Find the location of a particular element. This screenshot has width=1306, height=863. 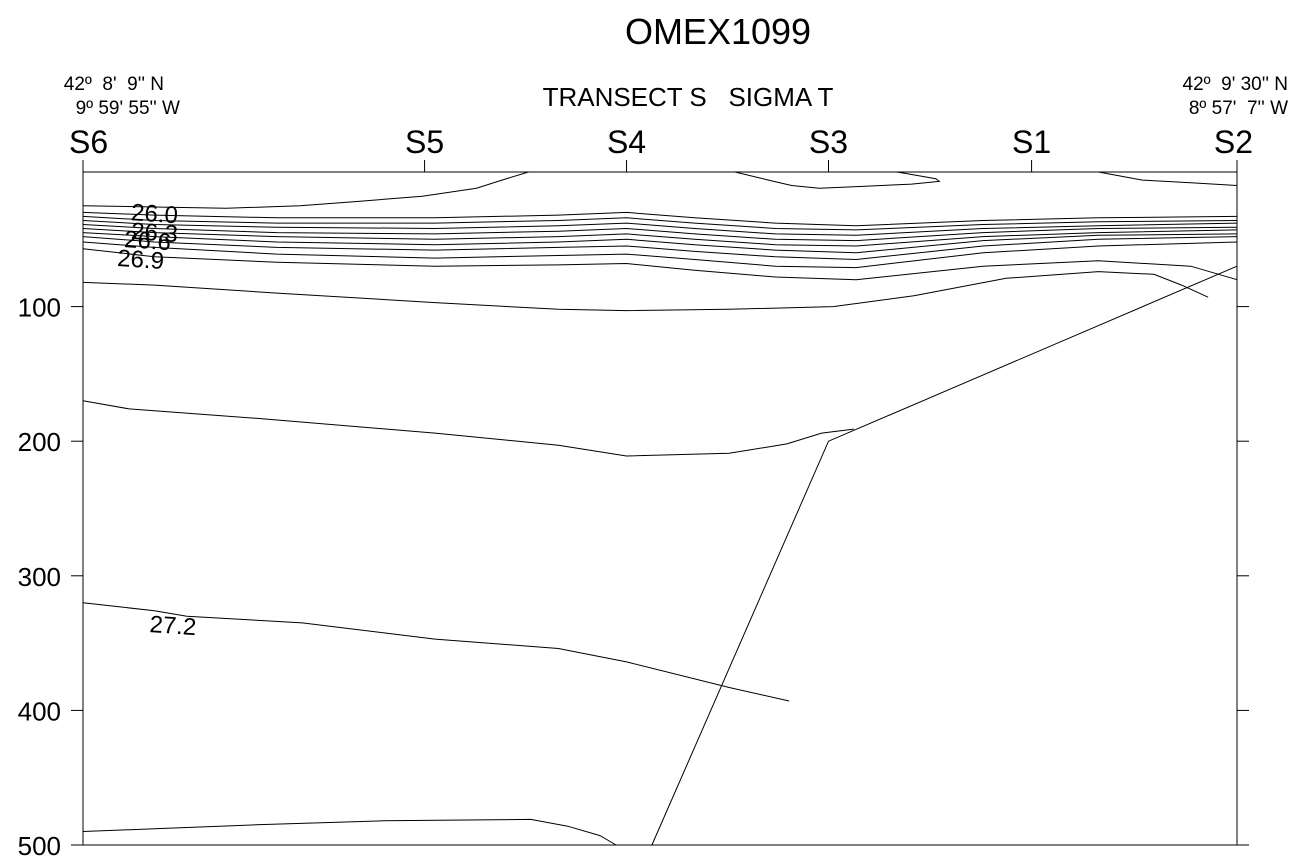

contour-label-0: 26.0 is located at coordinates (154, 214).